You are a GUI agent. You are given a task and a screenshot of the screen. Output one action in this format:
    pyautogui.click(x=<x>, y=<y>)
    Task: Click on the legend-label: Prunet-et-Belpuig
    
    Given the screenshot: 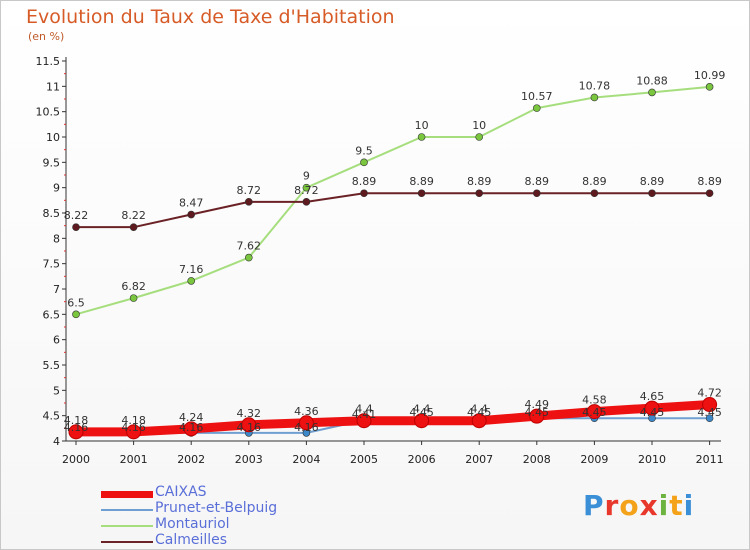 What is the action you would take?
    pyautogui.click(x=216, y=508)
    